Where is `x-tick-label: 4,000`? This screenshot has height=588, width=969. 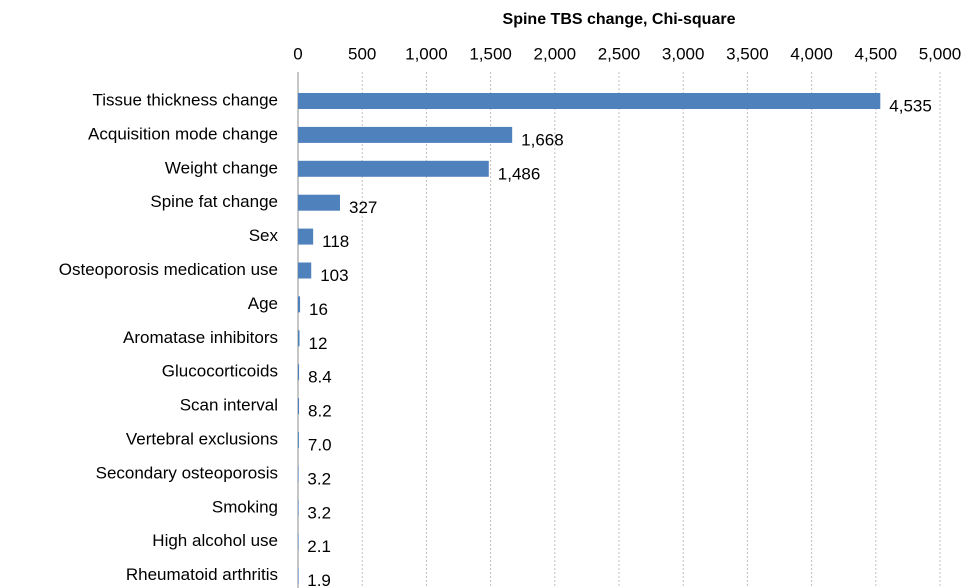 x-tick-label: 4,000 is located at coordinates (811, 53).